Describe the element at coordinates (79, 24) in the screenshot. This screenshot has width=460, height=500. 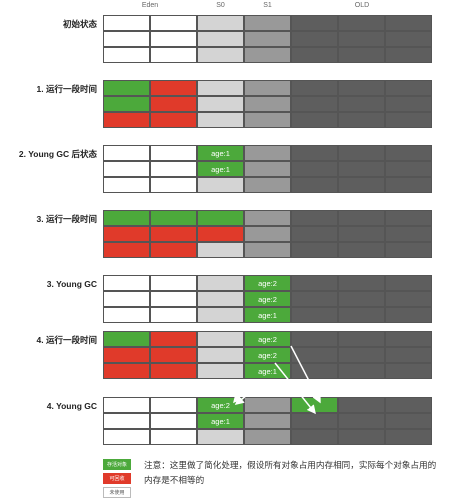
I see `section-title: 初始状态` at that location.